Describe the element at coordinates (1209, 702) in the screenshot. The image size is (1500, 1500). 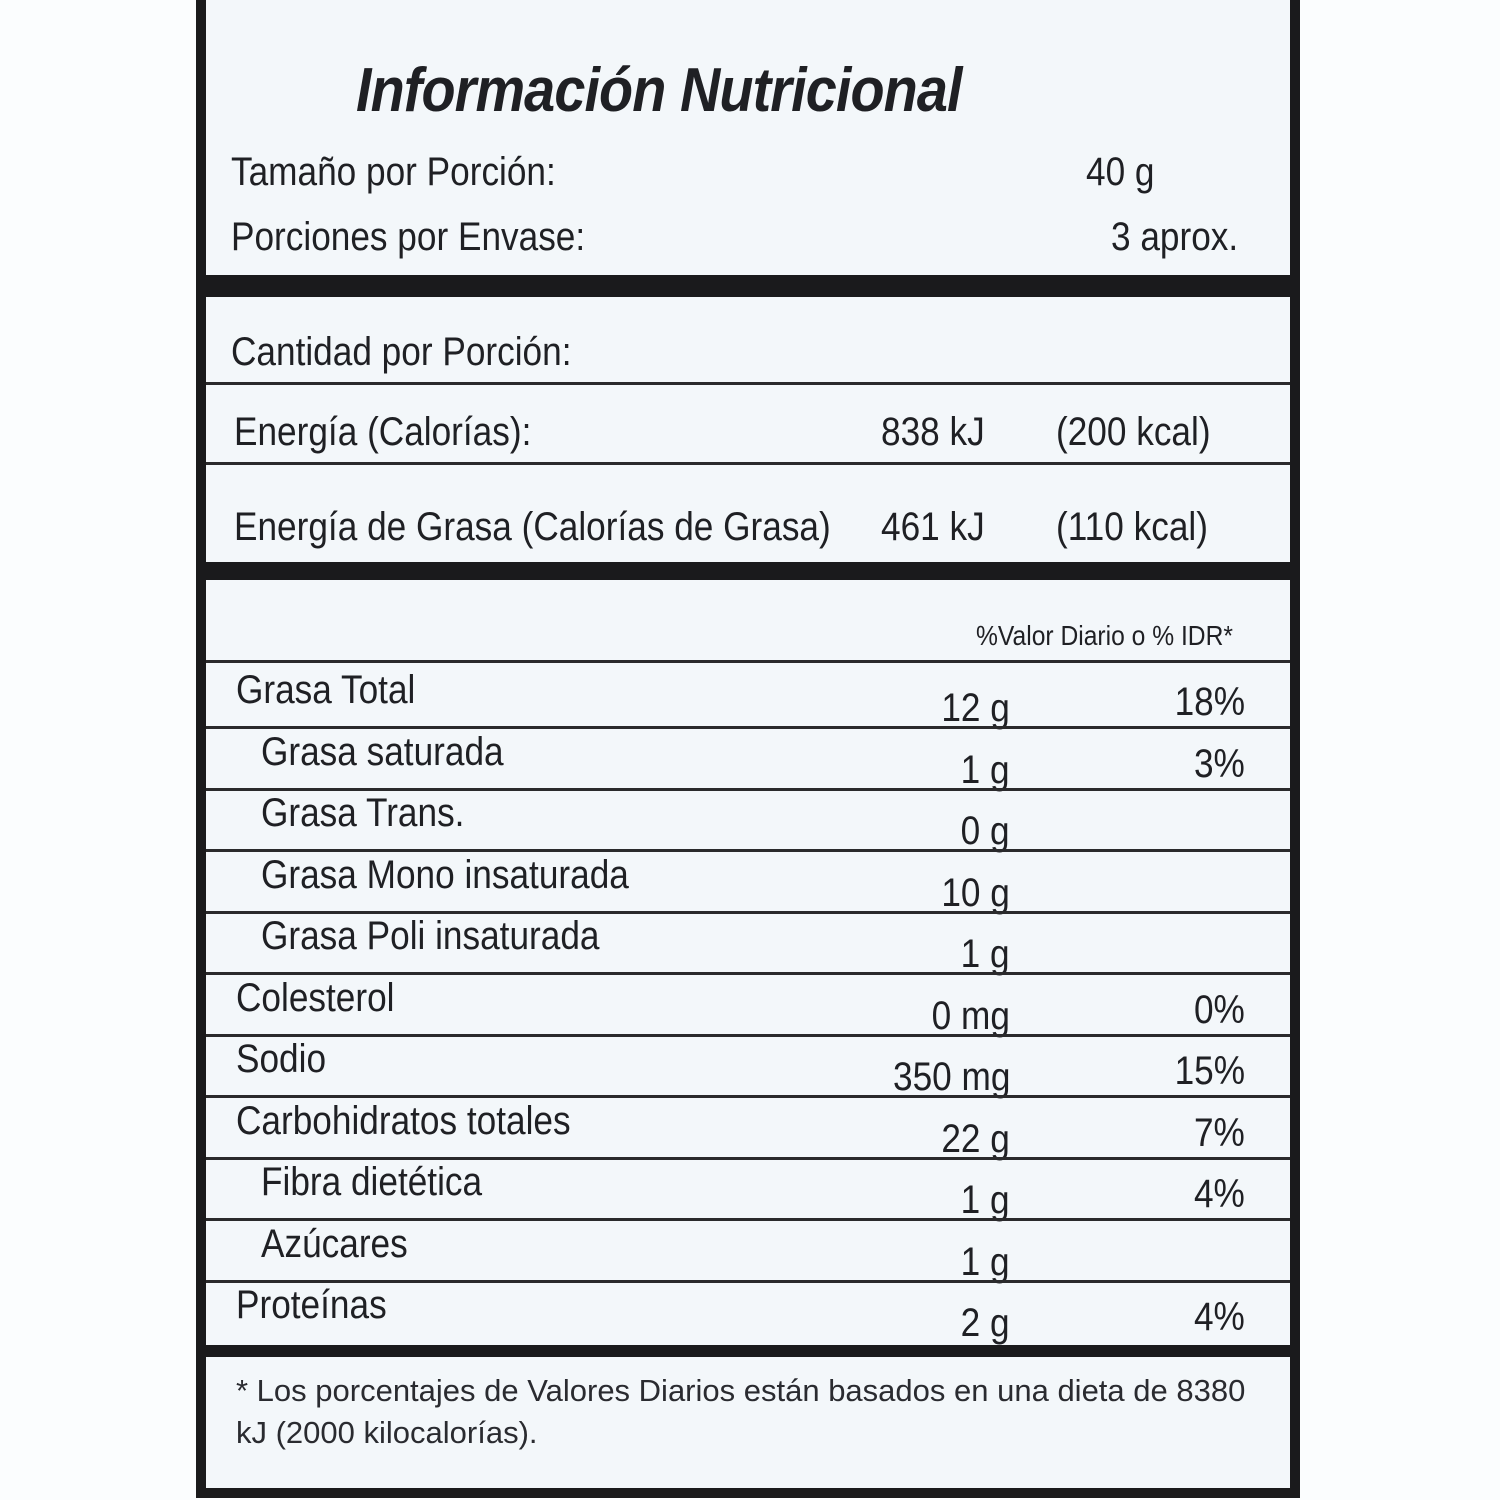
I see `nutrient-daily-value: 18%` at that location.